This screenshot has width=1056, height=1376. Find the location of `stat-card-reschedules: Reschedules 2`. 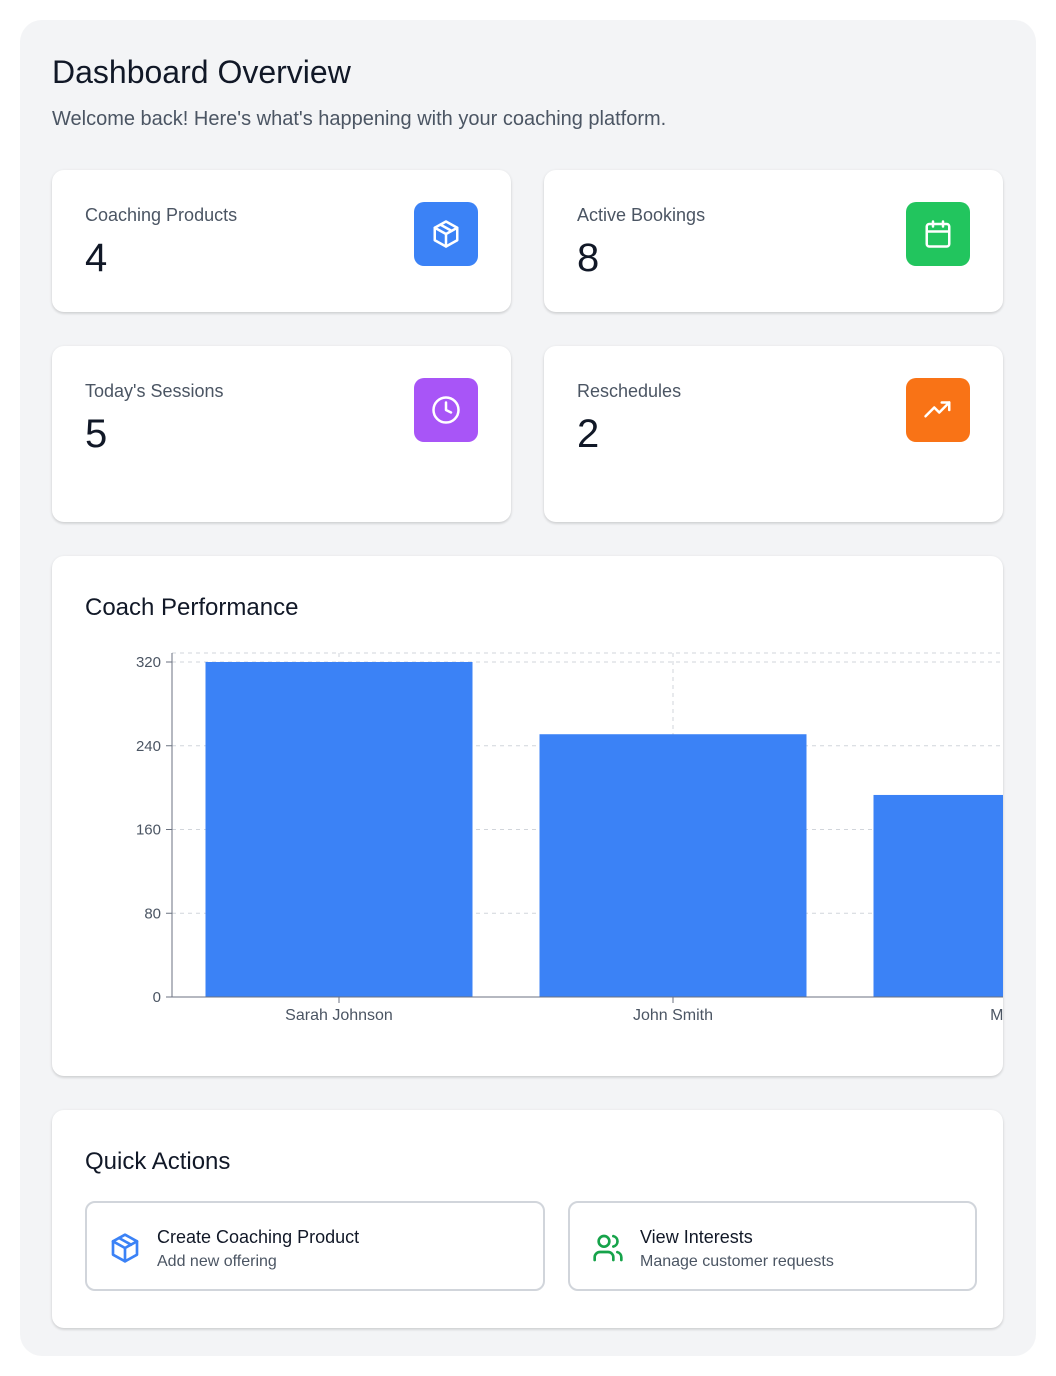

stat-card-reschedules: Reschedules 2 is located at coordinates (773, 434).